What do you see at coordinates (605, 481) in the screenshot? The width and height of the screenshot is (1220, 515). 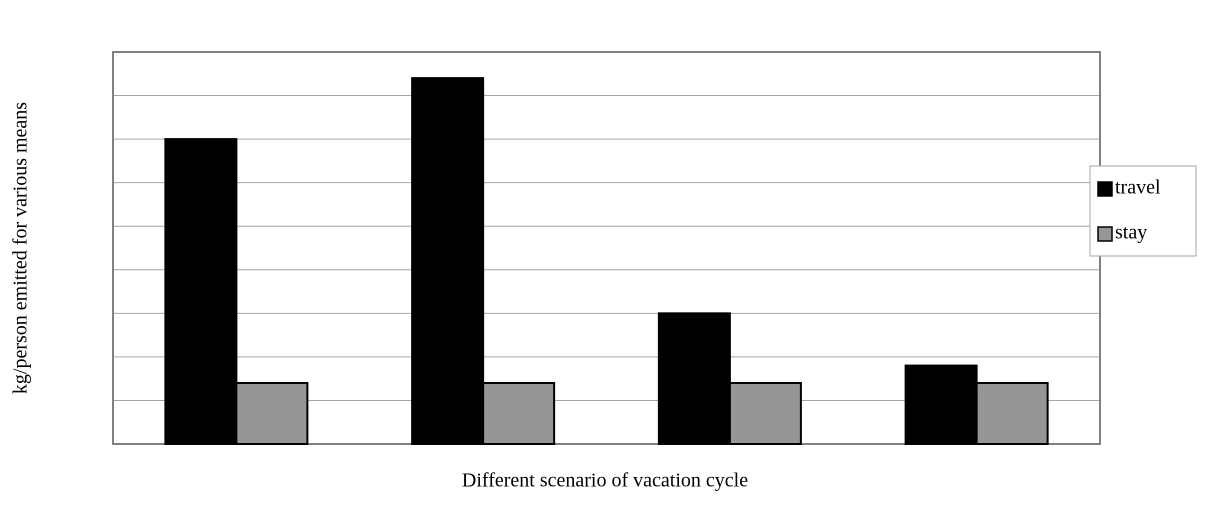 I see `x-axis-title: Different scenario of vacation cycle` at bounding box center [605, 481].